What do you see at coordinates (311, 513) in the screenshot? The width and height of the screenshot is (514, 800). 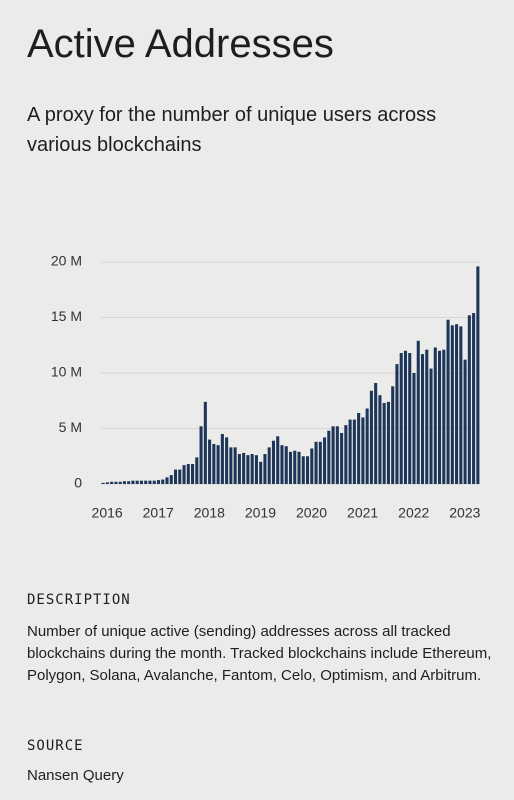 I see `x-tick-label: 2020` at bounding box center [311, 513].